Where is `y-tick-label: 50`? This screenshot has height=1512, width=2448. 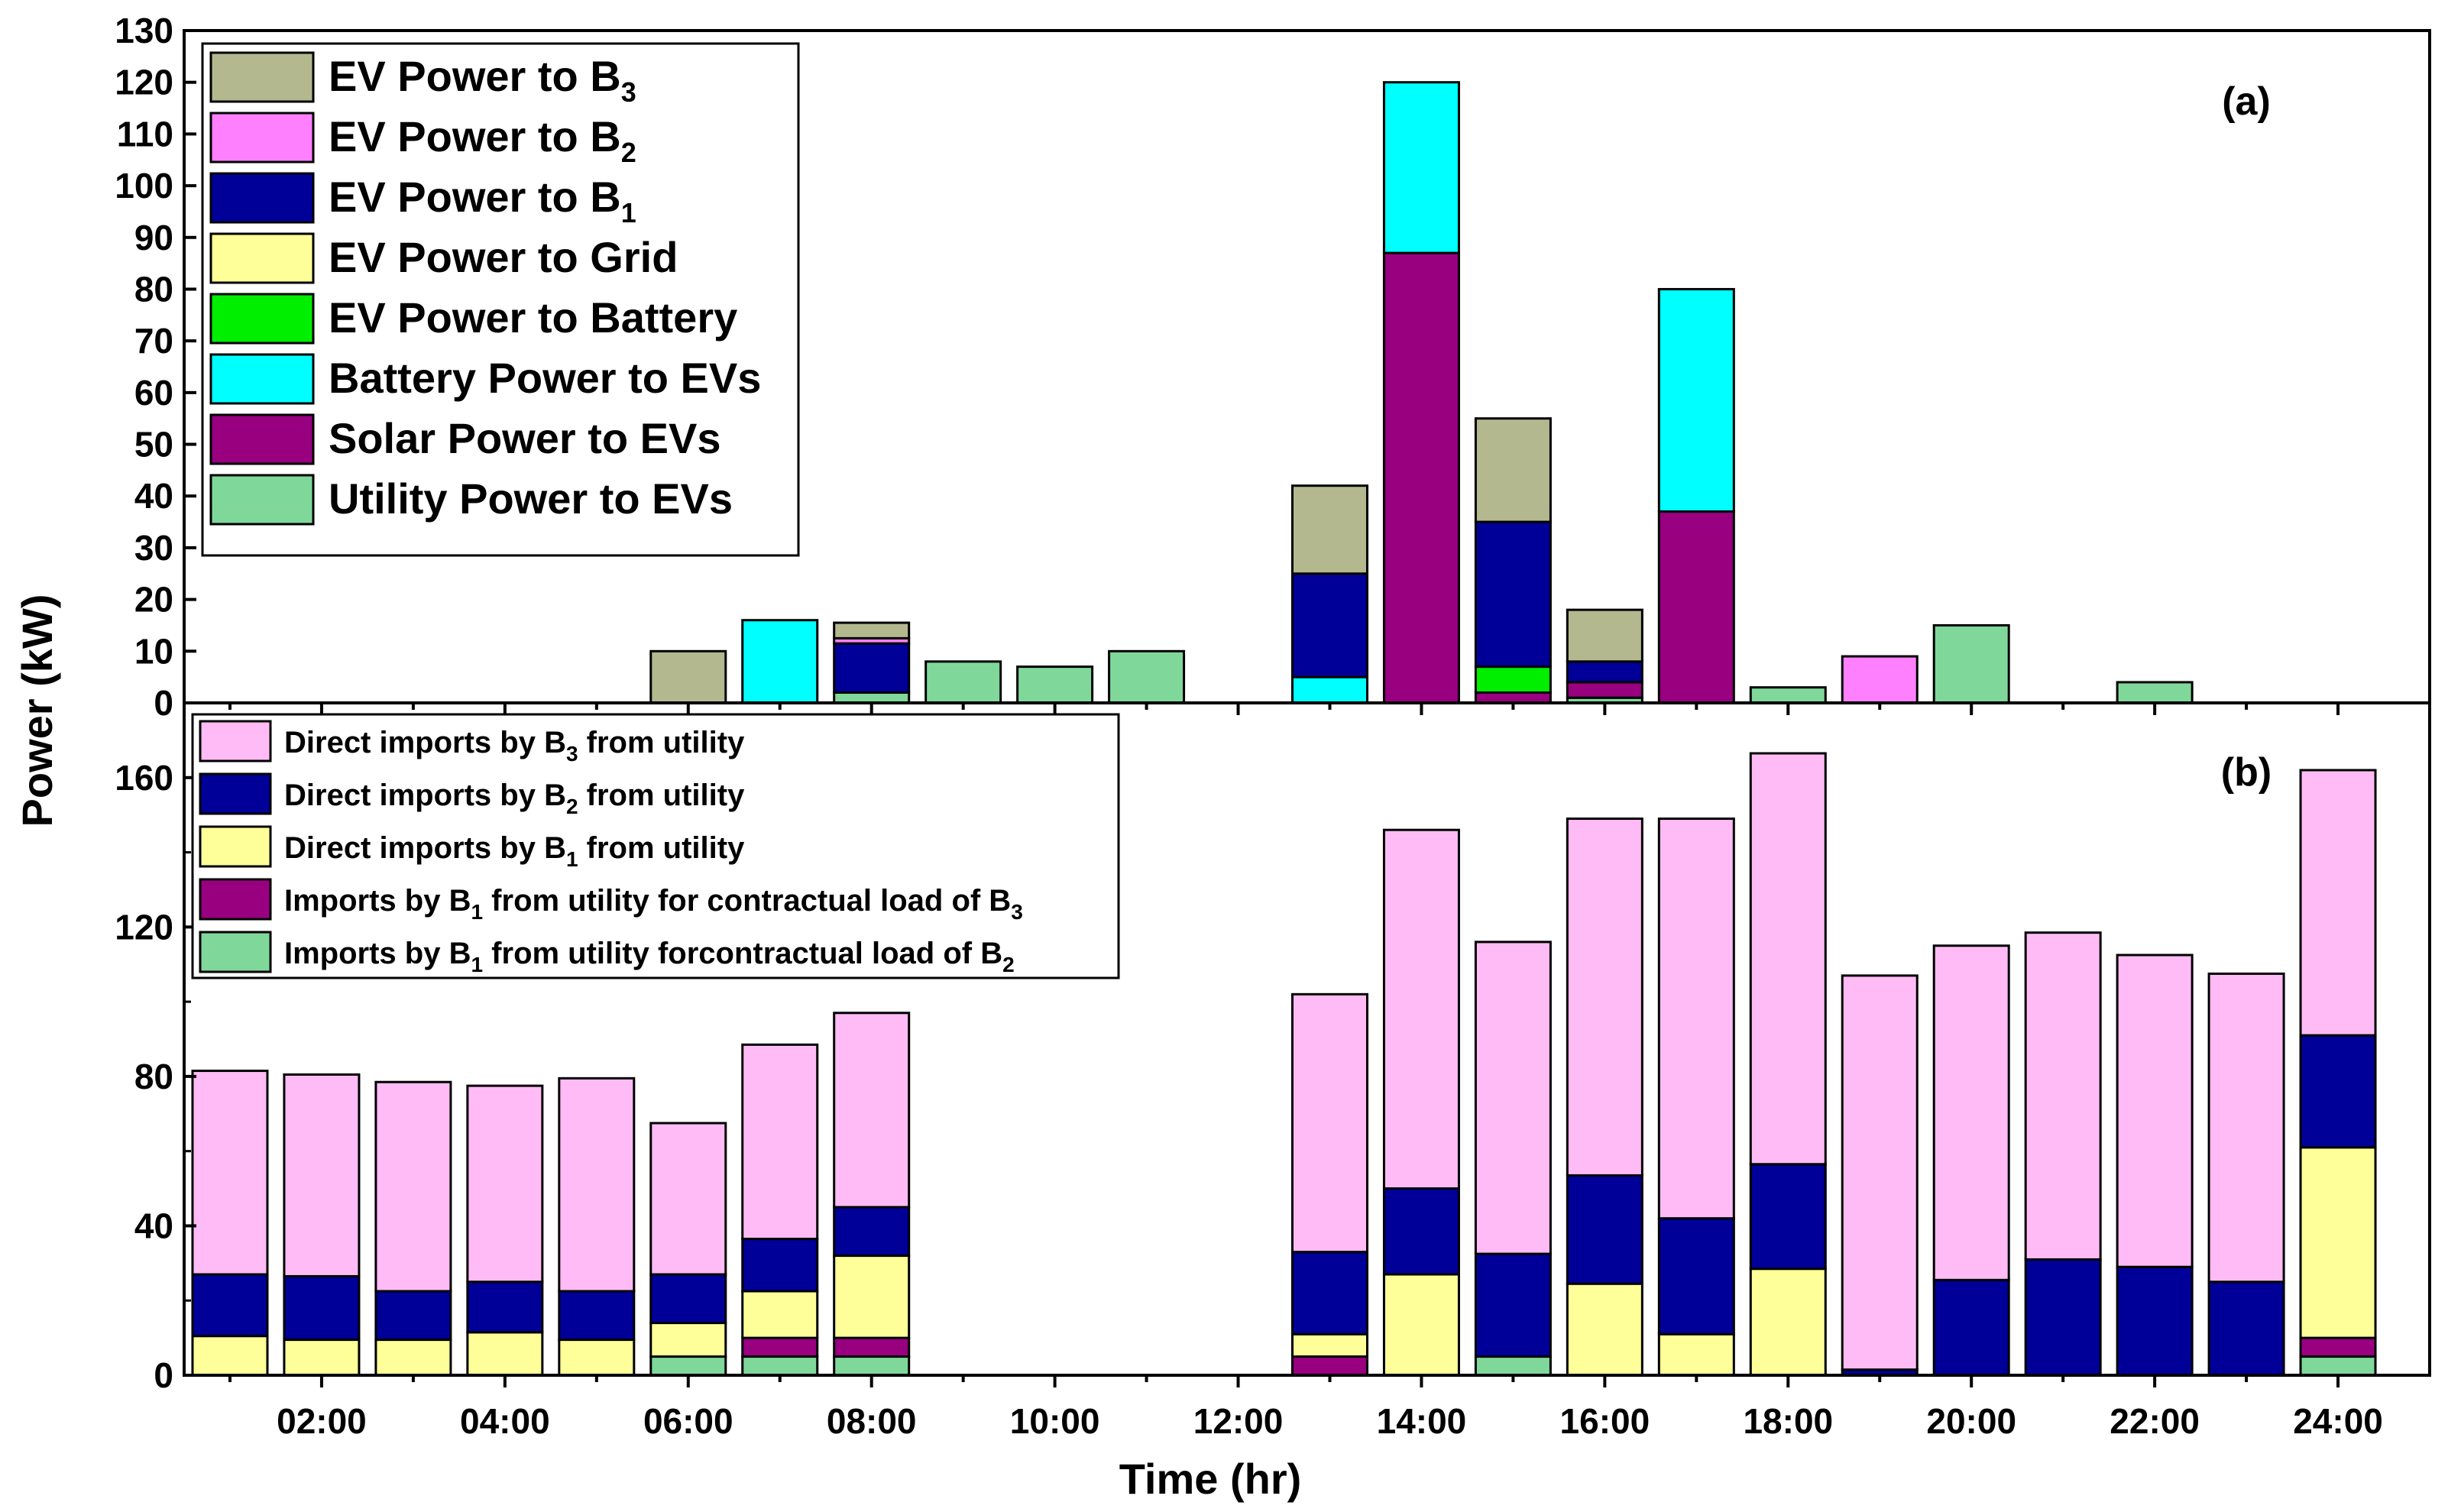 y-tick-label: 50 is located at coordinates (153, 445).